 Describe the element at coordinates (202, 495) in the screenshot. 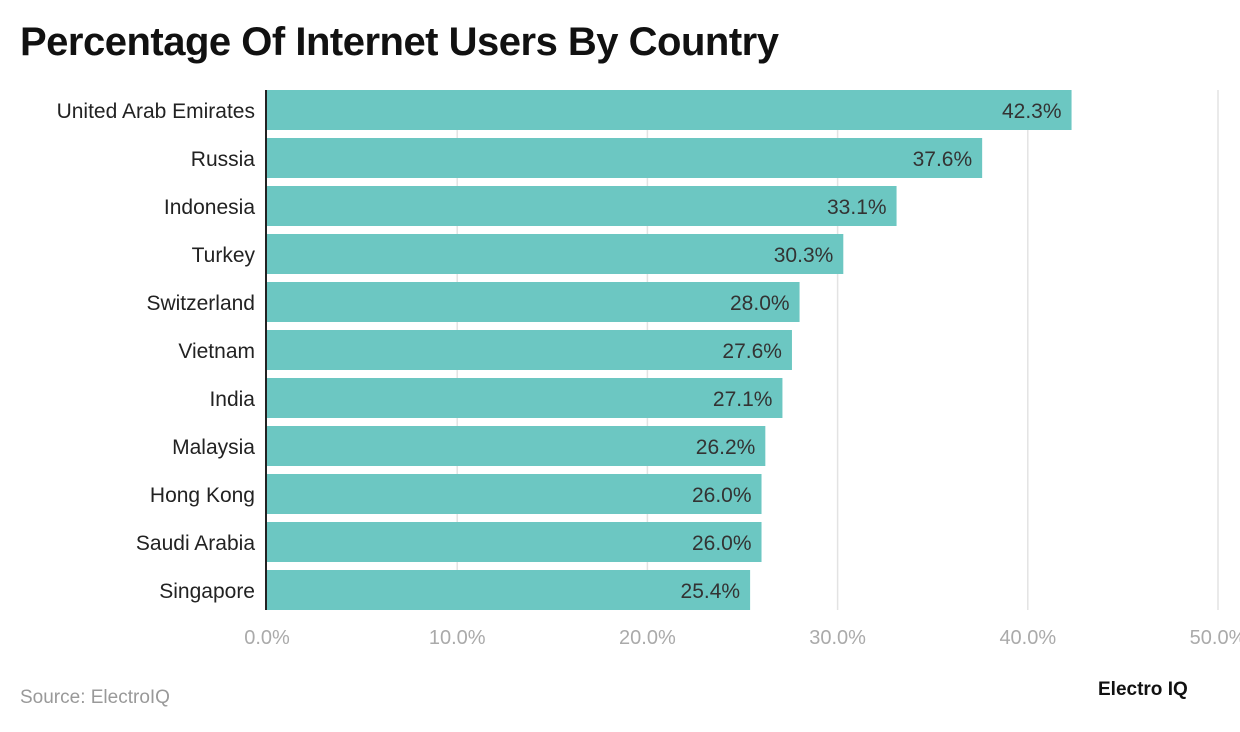

I see `category-label: Hong Kong` at that location.